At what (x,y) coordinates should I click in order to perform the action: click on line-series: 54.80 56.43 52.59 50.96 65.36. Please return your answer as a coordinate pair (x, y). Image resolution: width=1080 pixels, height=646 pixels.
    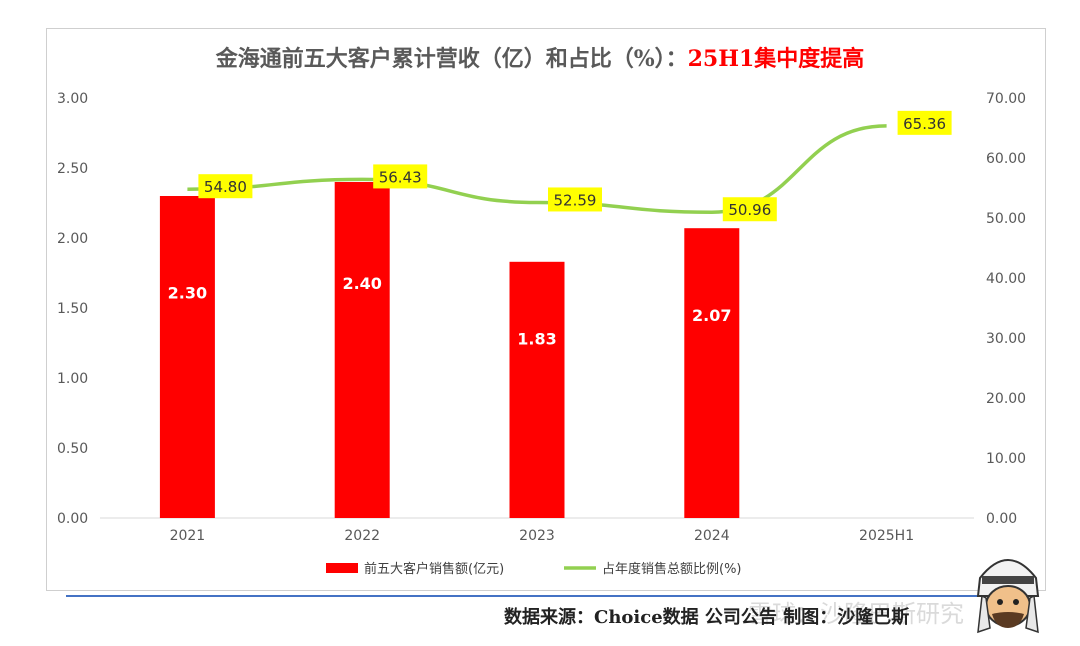
    Looking at the image, I should click on (569, 166).